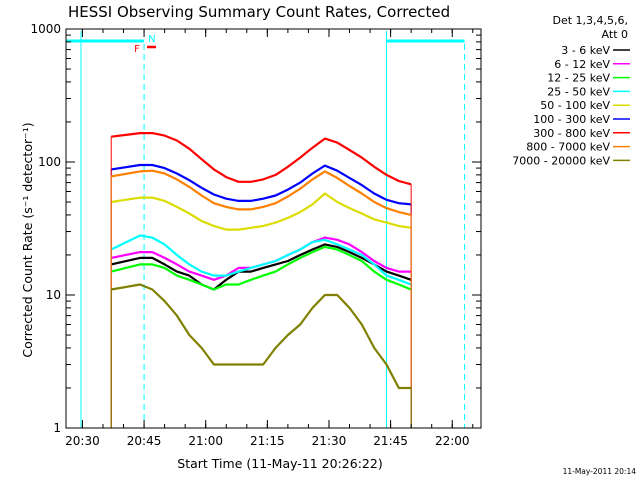 The width and height of the screenshot is (640, 480). Describe the element at coordinates (575, 105) in the screenshot. I see `legend-label-4: 50 - 100 keV` at that location.